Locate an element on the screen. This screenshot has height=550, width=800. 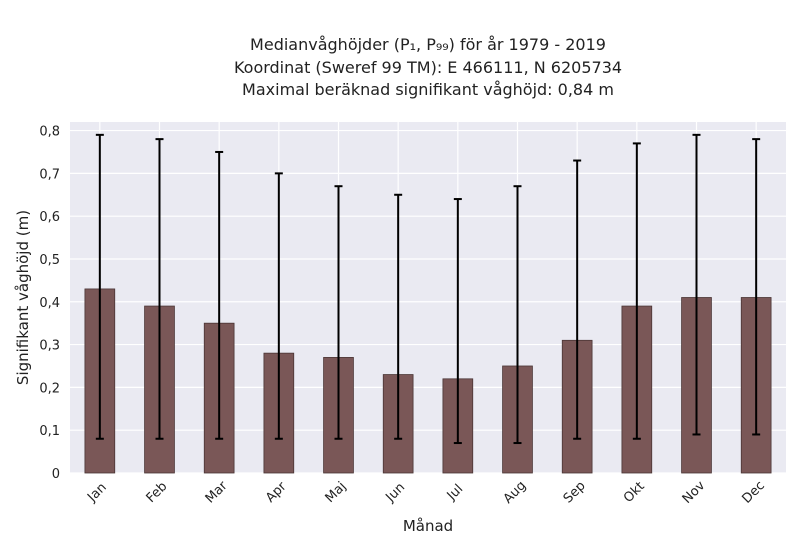
error-bar-apr is located at coordinates (278, 306).